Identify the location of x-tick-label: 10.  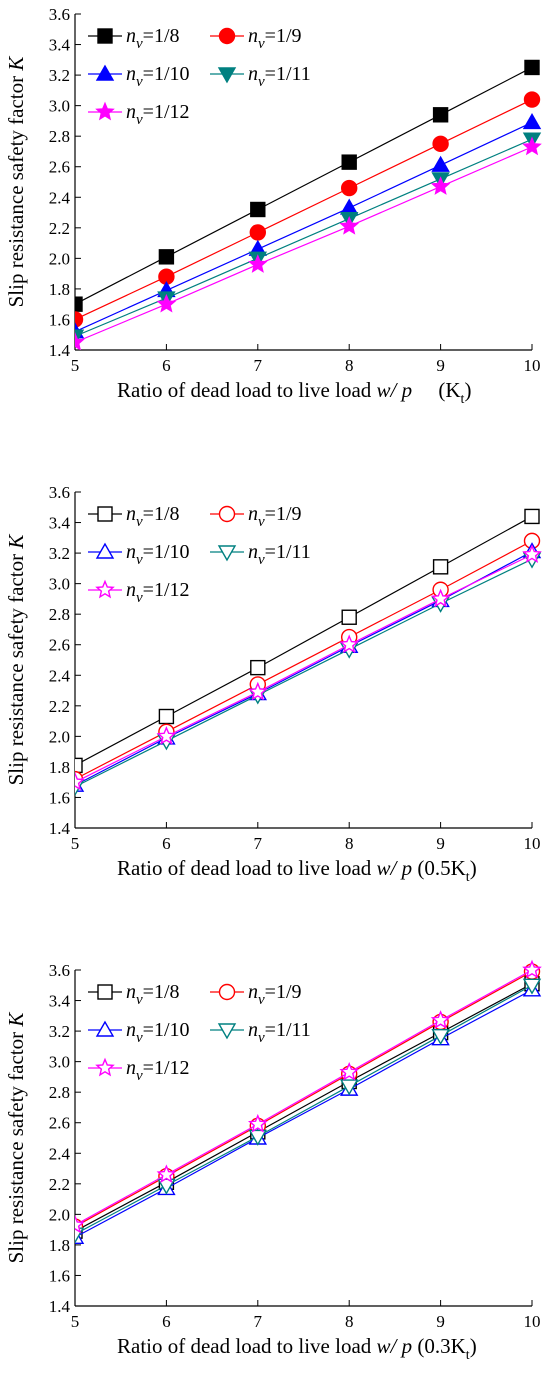
(532, 843).